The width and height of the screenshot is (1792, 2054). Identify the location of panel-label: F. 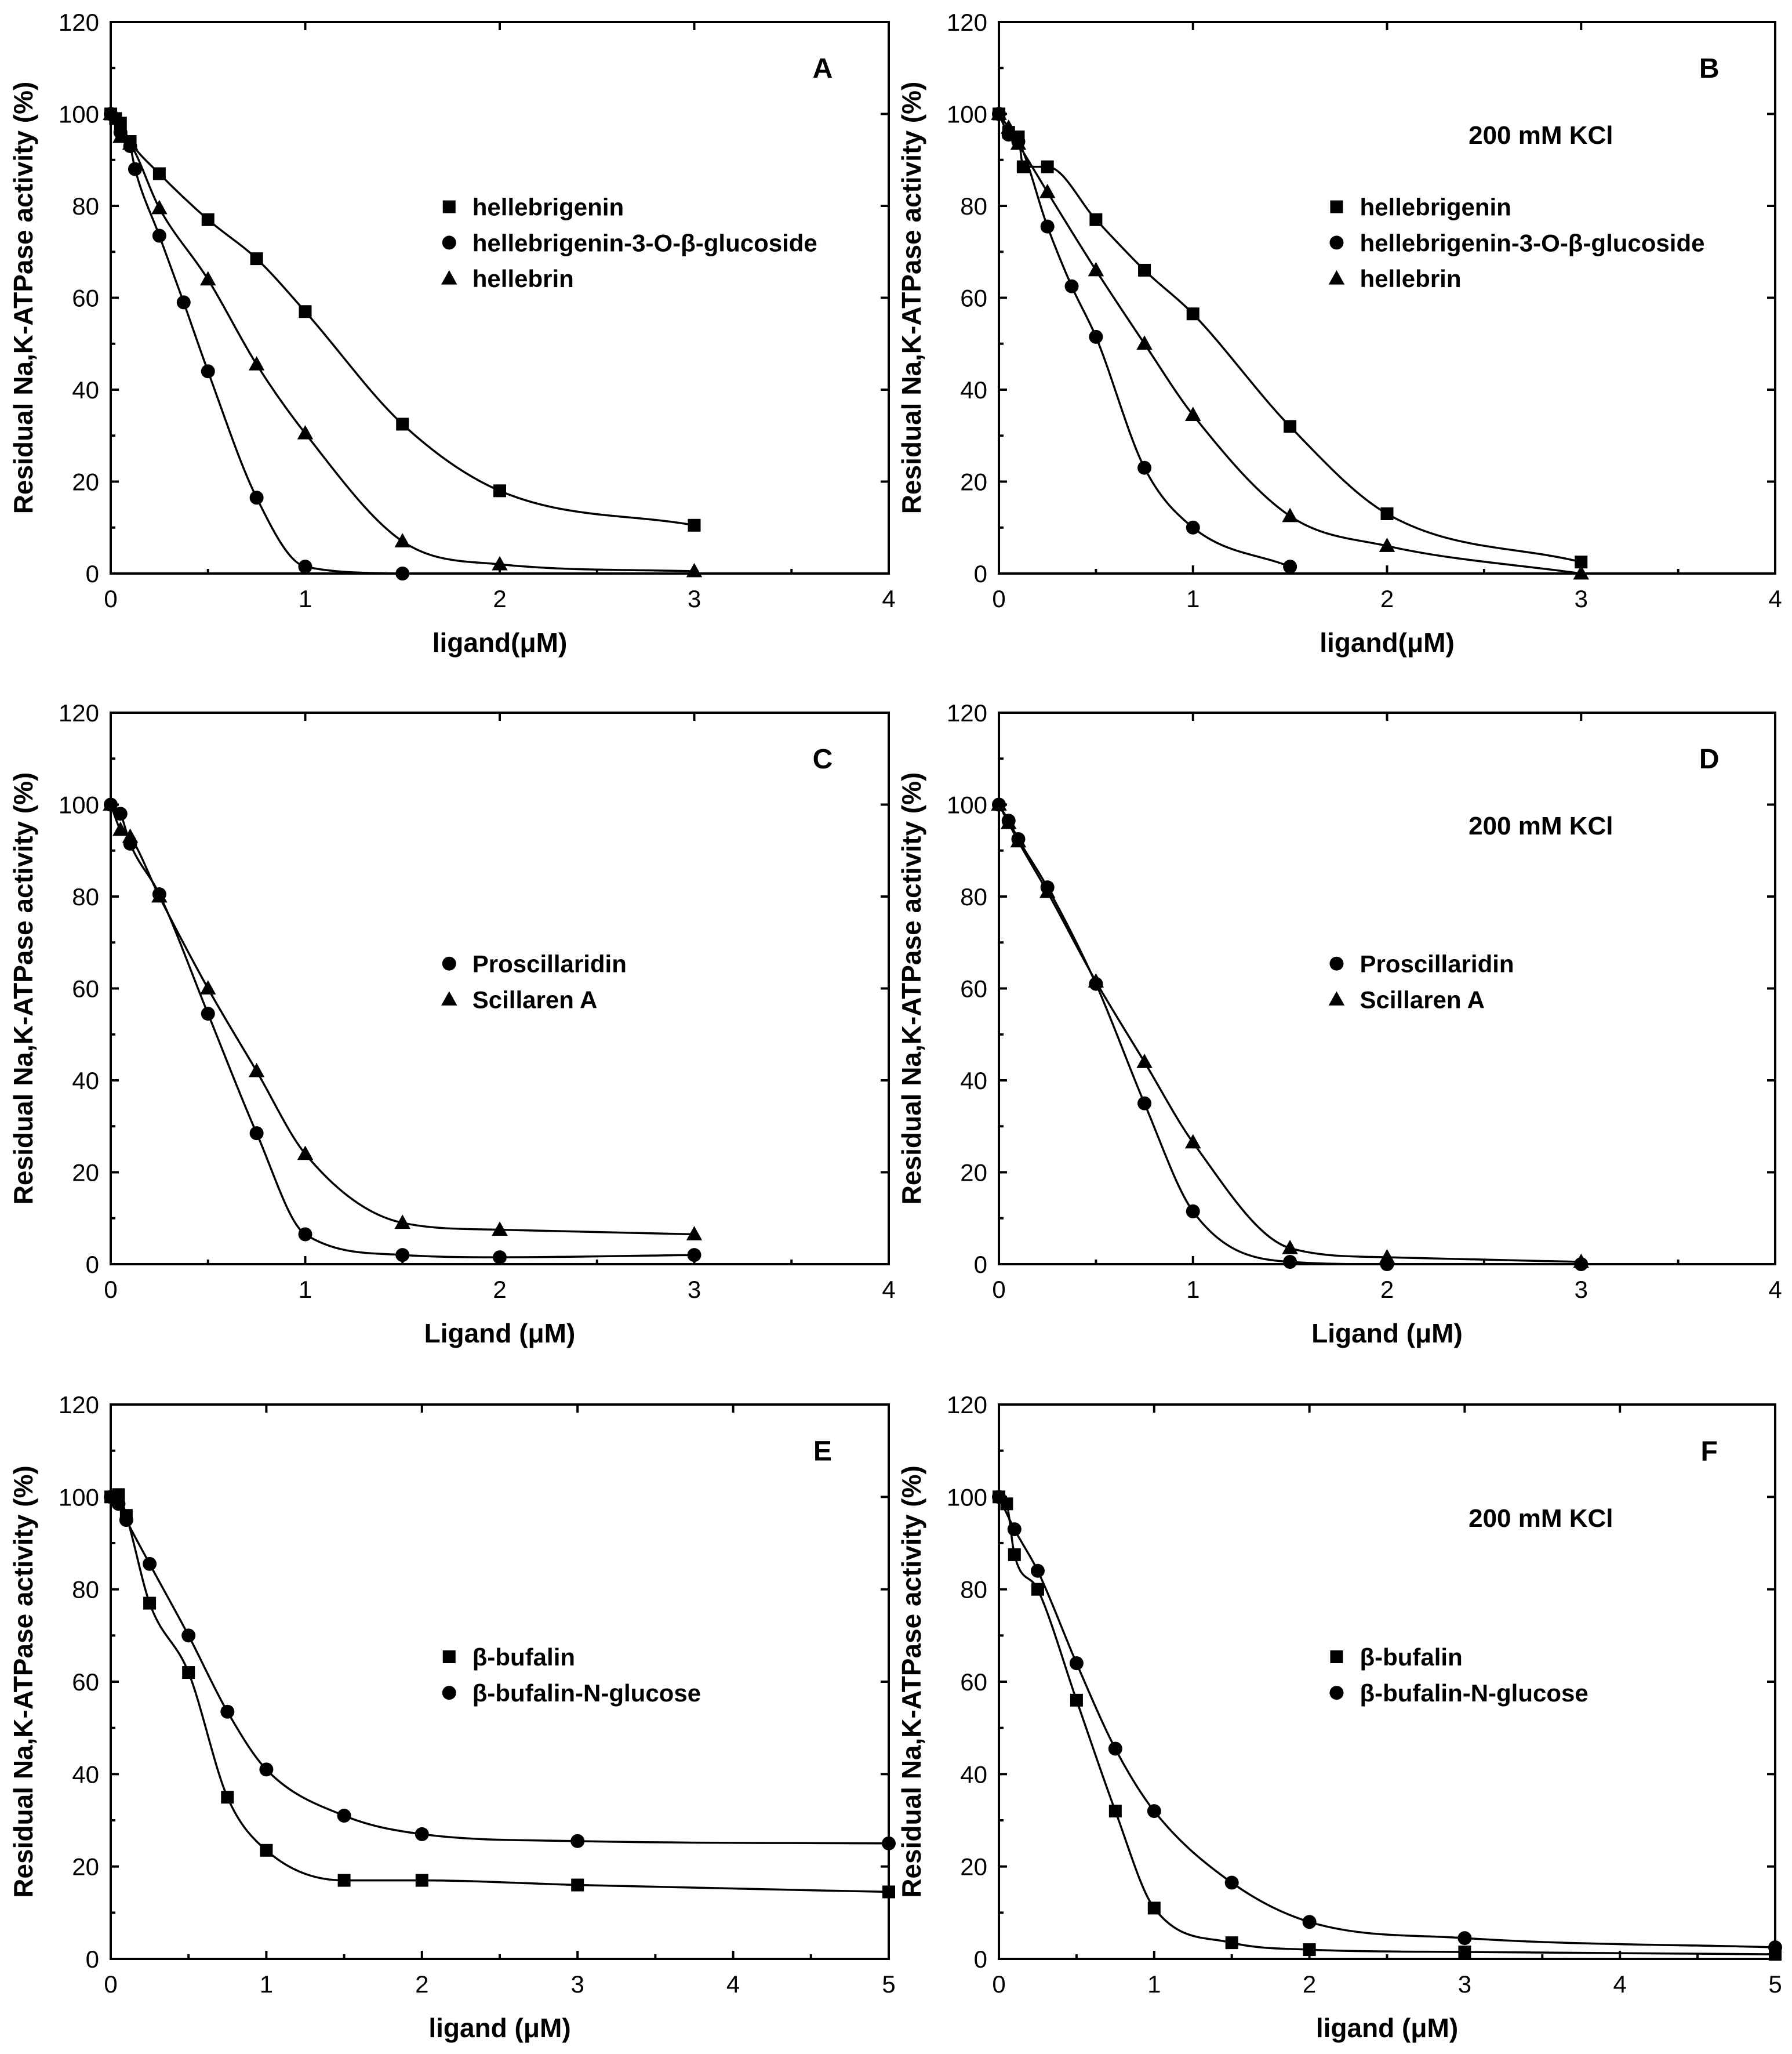
(1710, 1451).